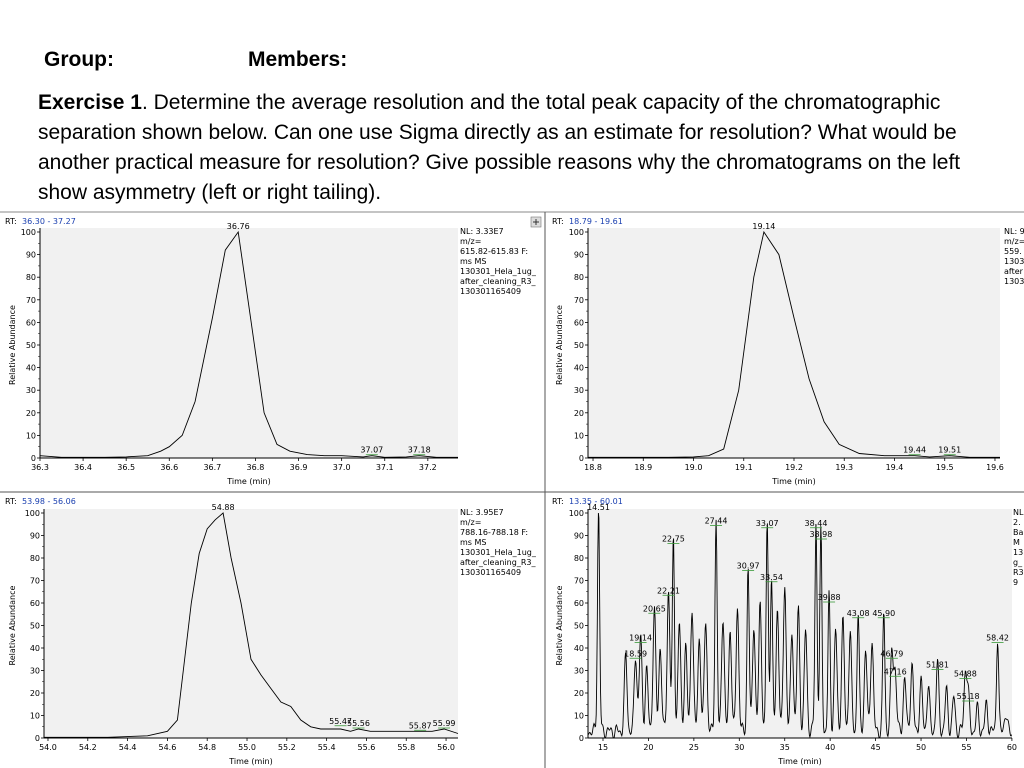  Describe the element at coordinates (937, 665) in the screenshot. I see `peak-label: 51.81` at that location.